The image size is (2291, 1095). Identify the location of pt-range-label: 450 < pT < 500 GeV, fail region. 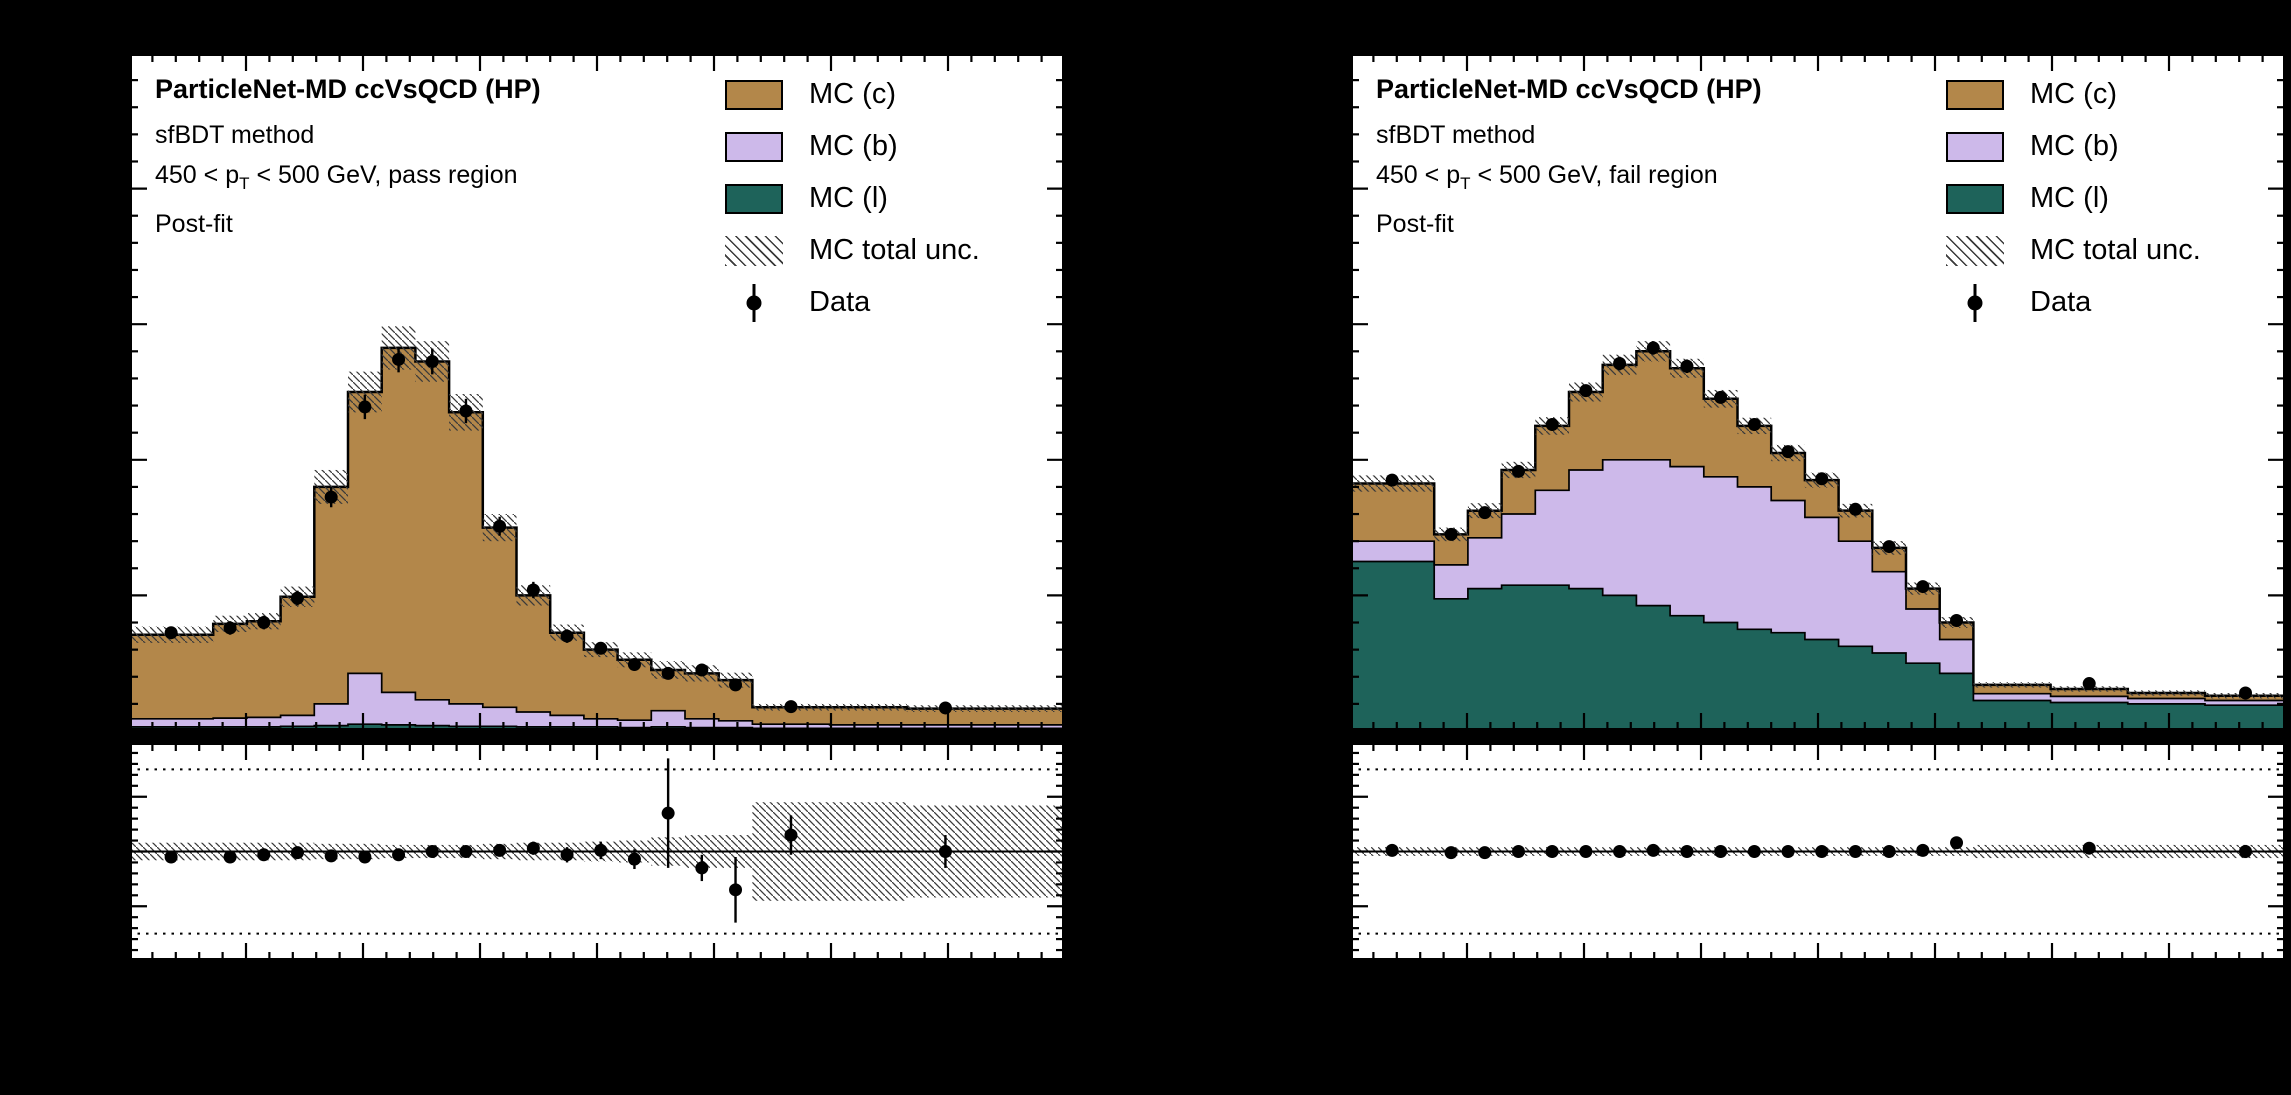
(1569, 179).